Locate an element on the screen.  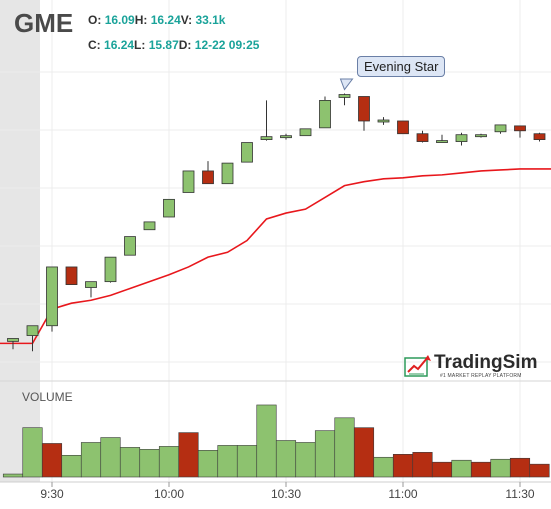
date-key: D: is located at coordinates (185, 45).